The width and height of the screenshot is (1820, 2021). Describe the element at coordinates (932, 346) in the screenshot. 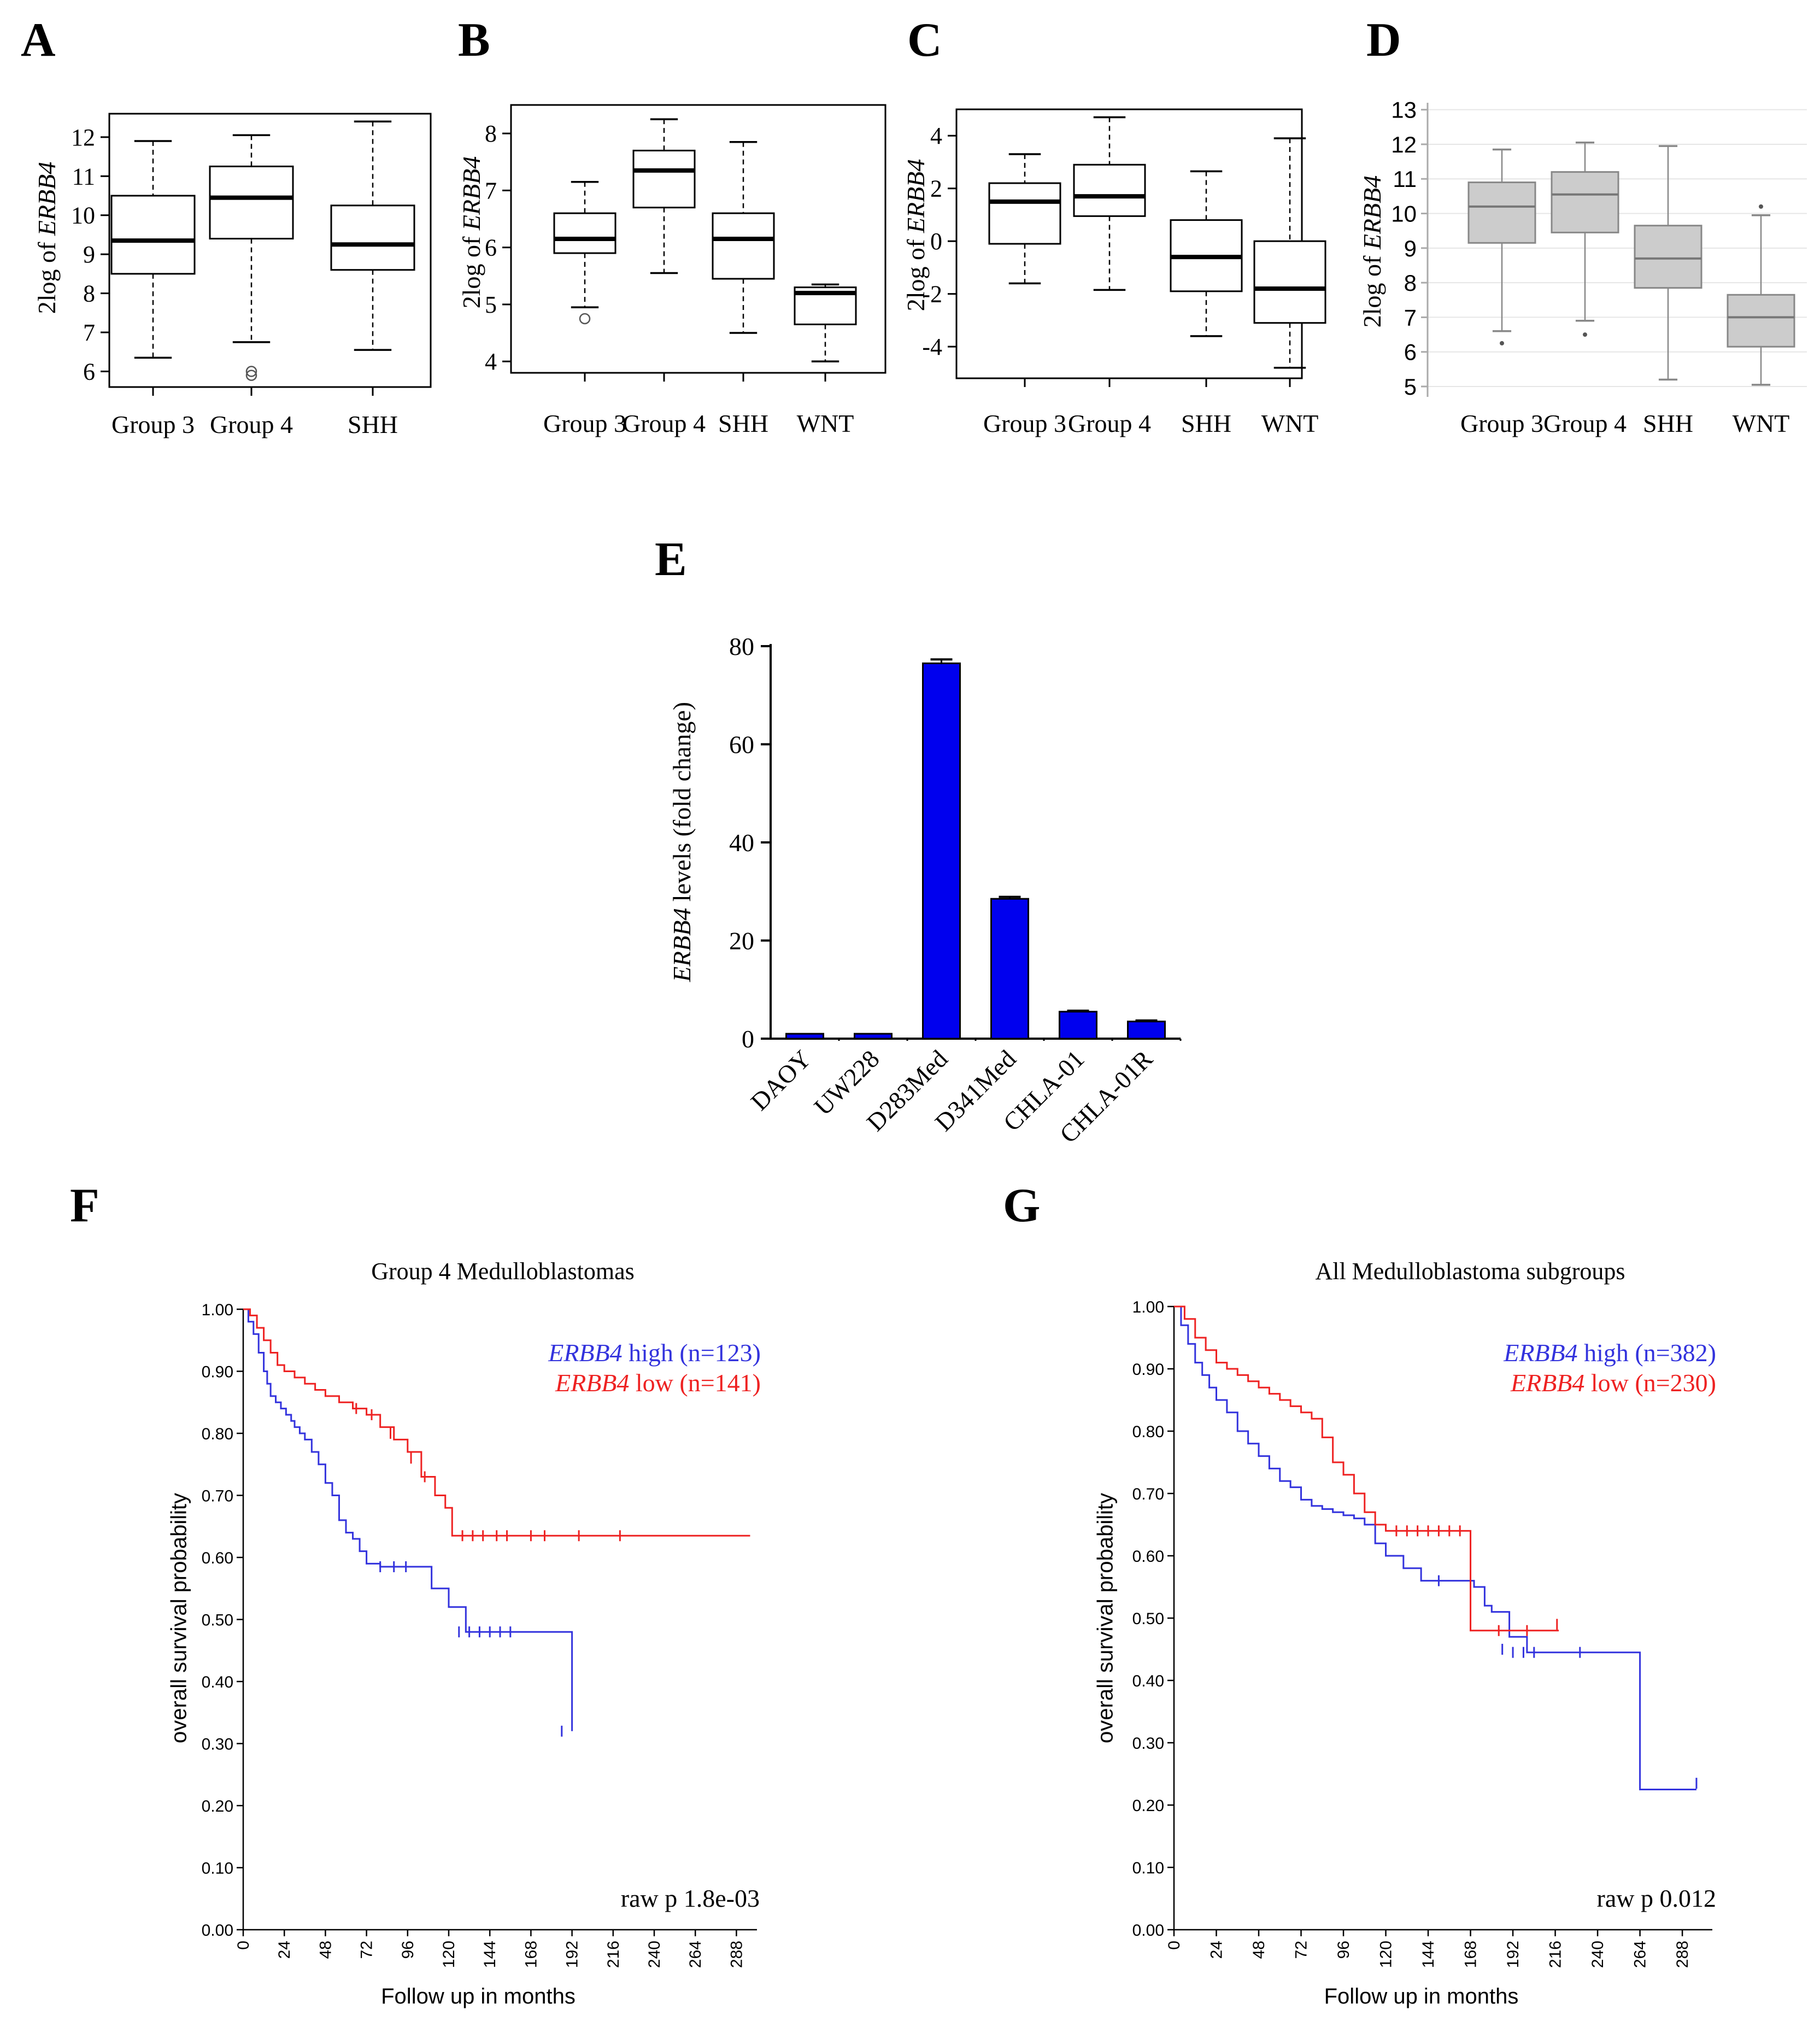

I see `y-tick-label: -4` at that location.